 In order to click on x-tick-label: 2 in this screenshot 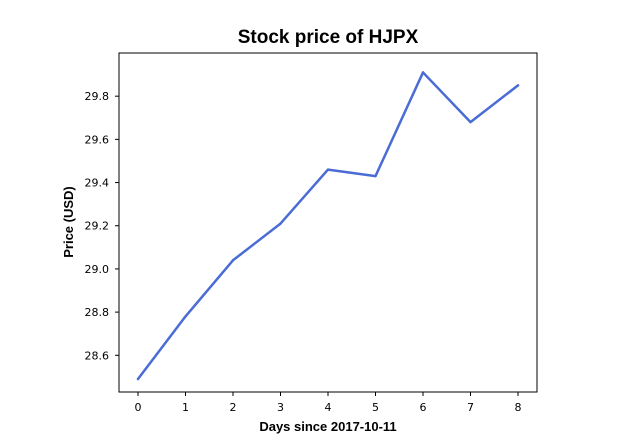, I will do `click(233, 407)`.